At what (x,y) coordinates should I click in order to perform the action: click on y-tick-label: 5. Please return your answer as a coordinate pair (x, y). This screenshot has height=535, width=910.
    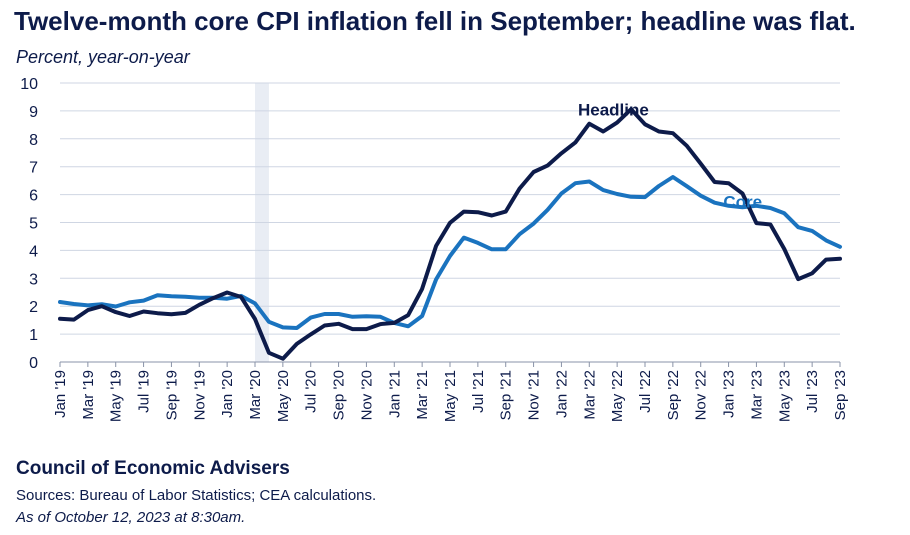
    Looking at the image, I should click on (33, 224).